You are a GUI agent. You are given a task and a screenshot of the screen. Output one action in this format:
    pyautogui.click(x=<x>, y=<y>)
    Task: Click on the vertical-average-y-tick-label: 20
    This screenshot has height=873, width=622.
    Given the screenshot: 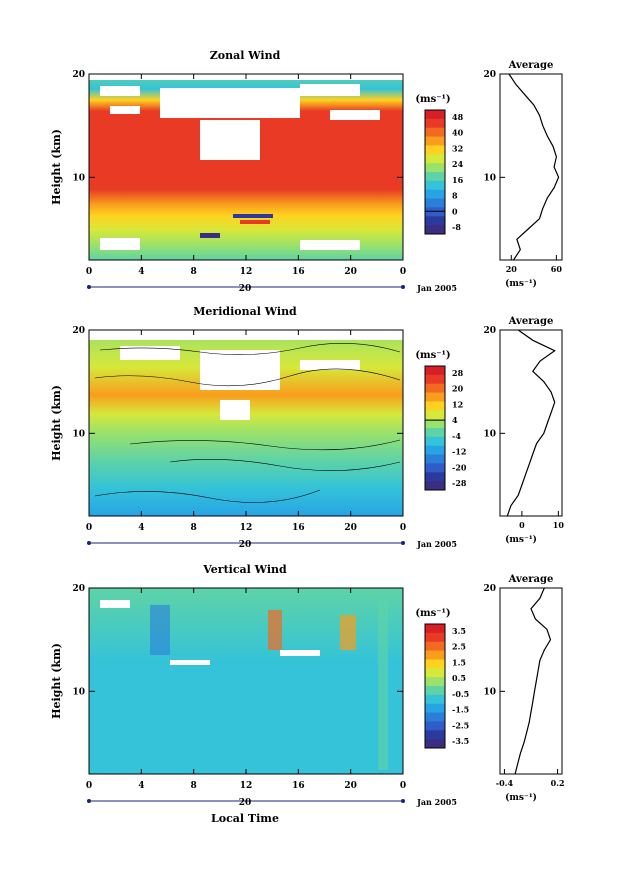 What is the action you would take?
    pyautogui.click(x=489, y=589)
    